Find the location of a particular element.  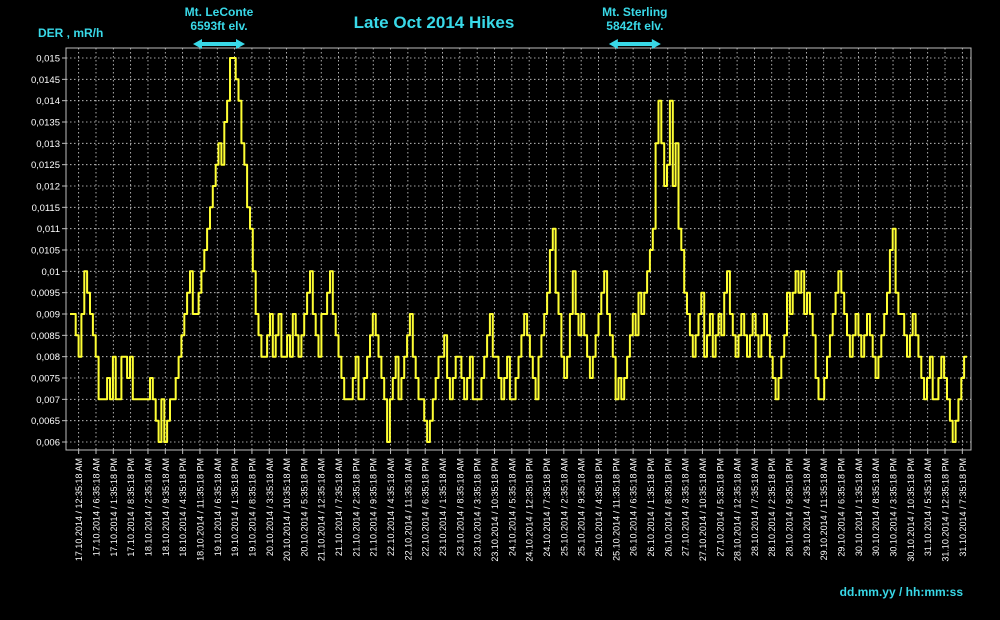

x-tick-label: 30.10.2014 / 1:35:18 AM is located at coordinates (859, 507).